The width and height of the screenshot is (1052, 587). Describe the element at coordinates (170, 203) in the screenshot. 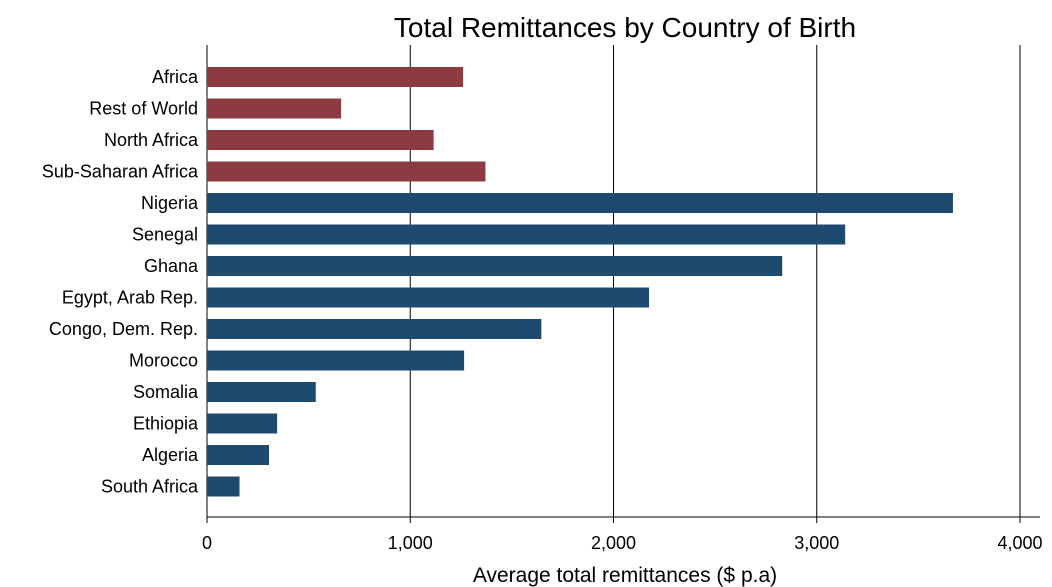

I see `category-label-nigeria: Nigeria` at that location.